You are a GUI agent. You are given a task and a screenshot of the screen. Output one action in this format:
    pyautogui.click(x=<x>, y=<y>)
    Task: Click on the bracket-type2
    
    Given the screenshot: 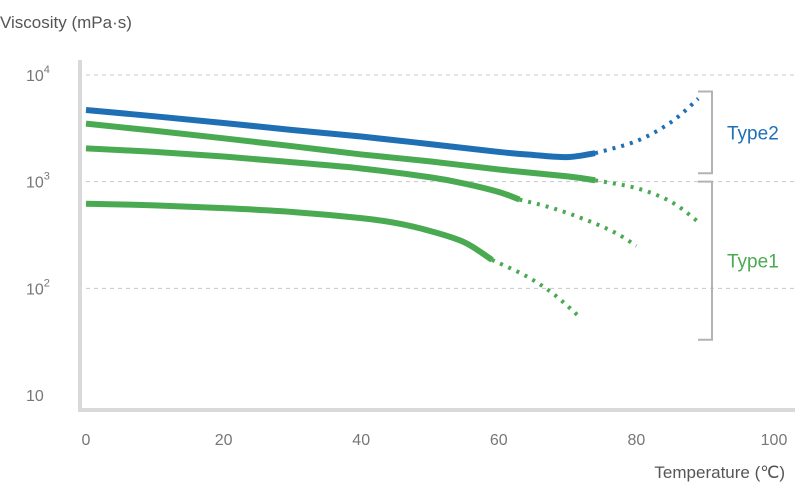 What is the action you would take?
    pyautogui.click(x=705, y=132)
    